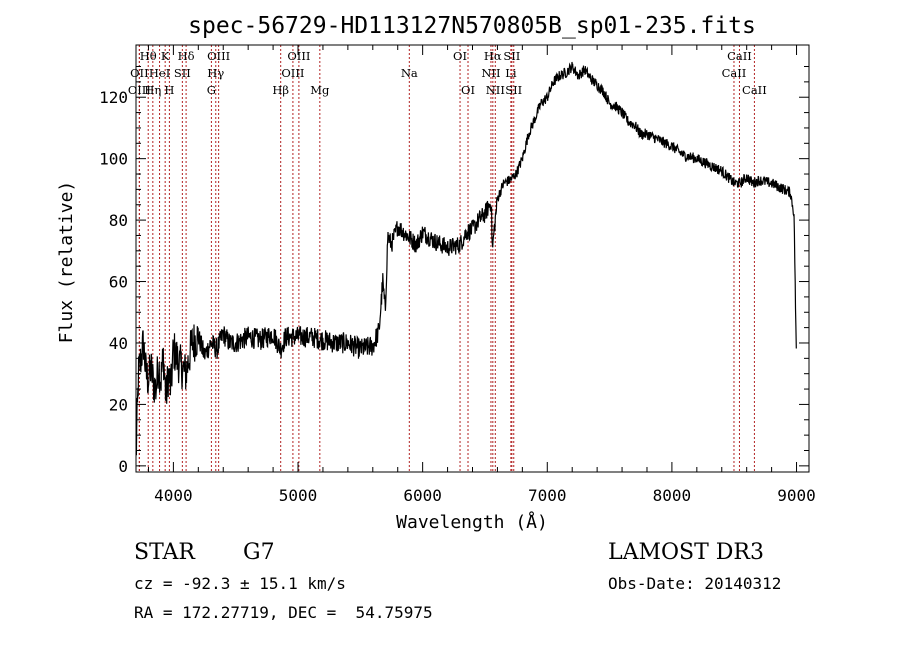 This screenshot has width=900, height=649. I want to click on emission-line-label: Hβ, so click(280, 90).